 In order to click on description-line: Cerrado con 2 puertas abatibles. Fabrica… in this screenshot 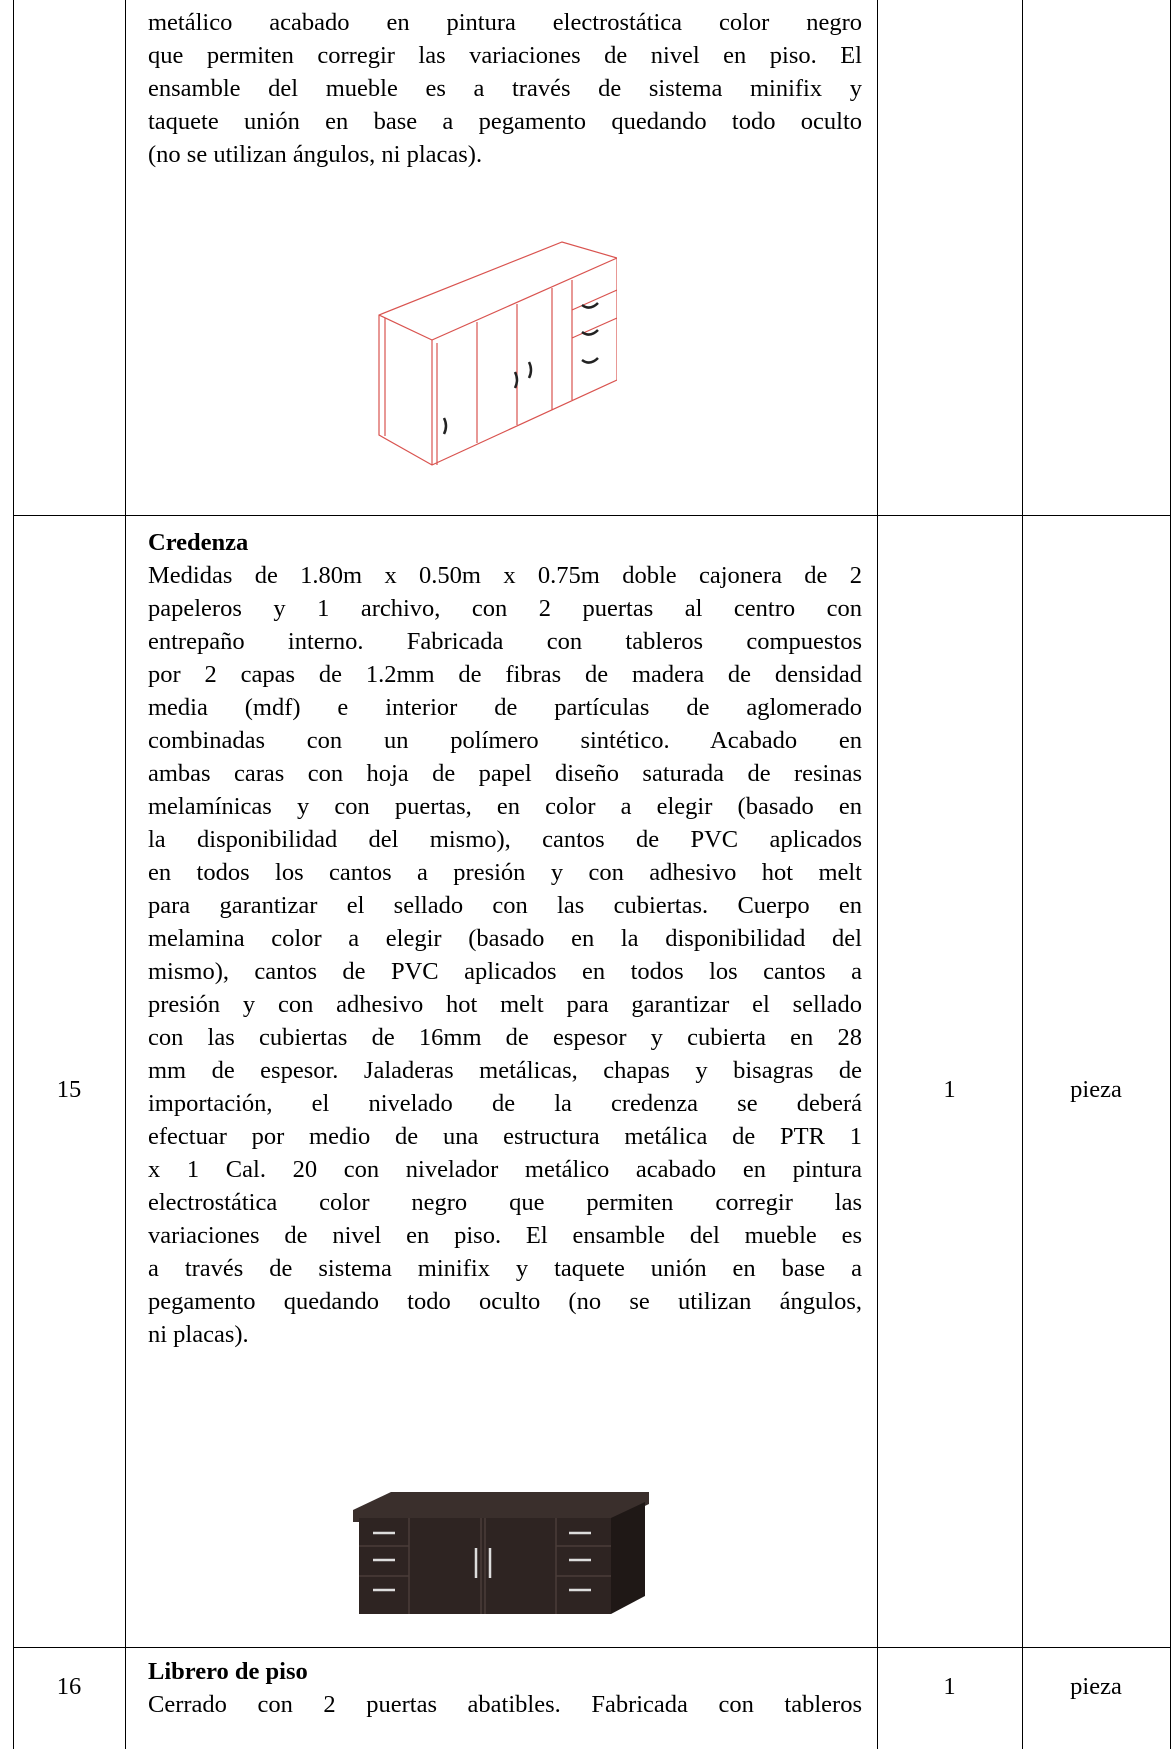, I will do `click(505, 1704)`.